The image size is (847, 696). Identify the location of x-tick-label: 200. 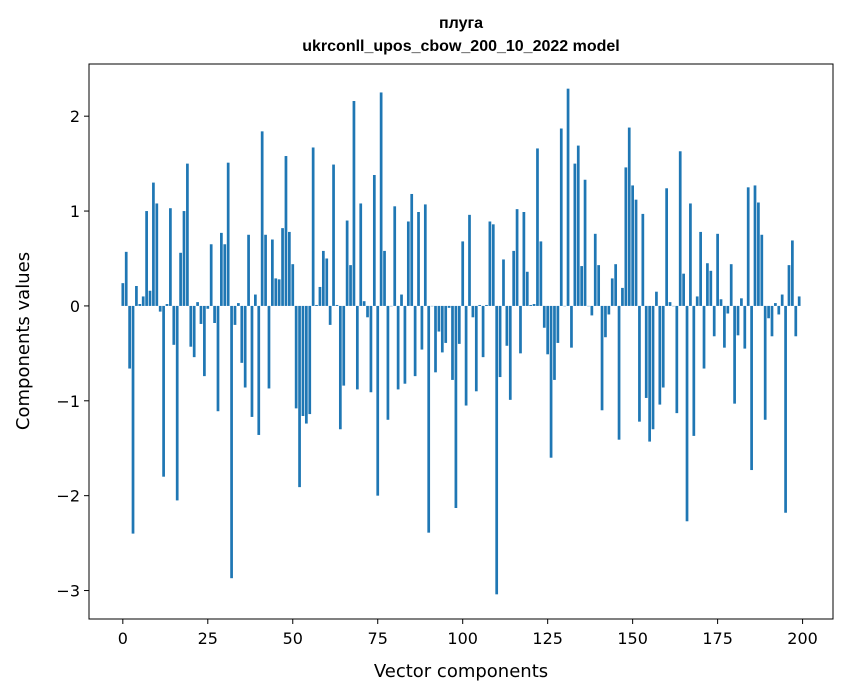
(802, 638).